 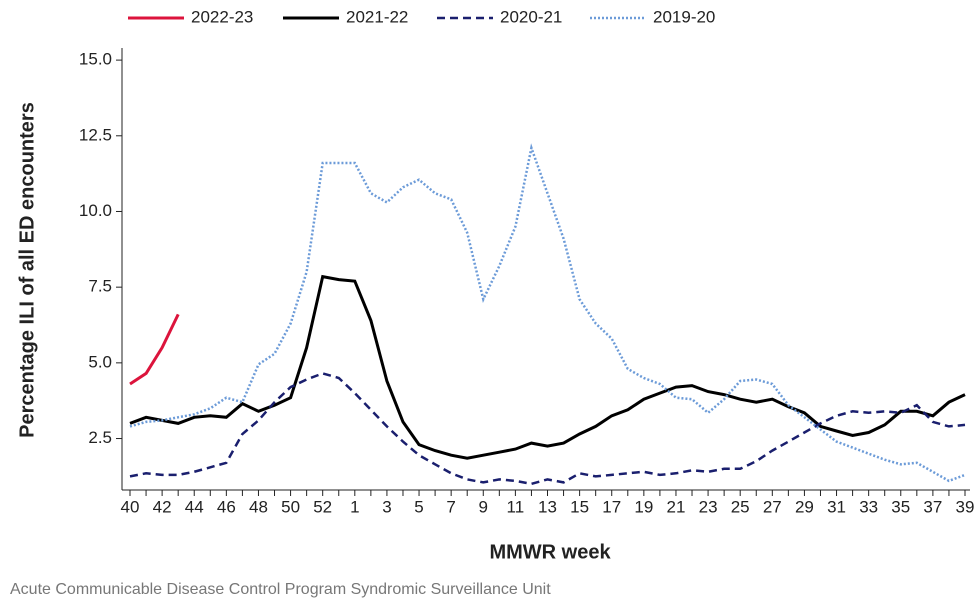 What do you see at coordinates (27, 270) in the screenshot?
I see `y-axis-title: Percentage ILI of all ED encounters` at bounding box center [27, 270].